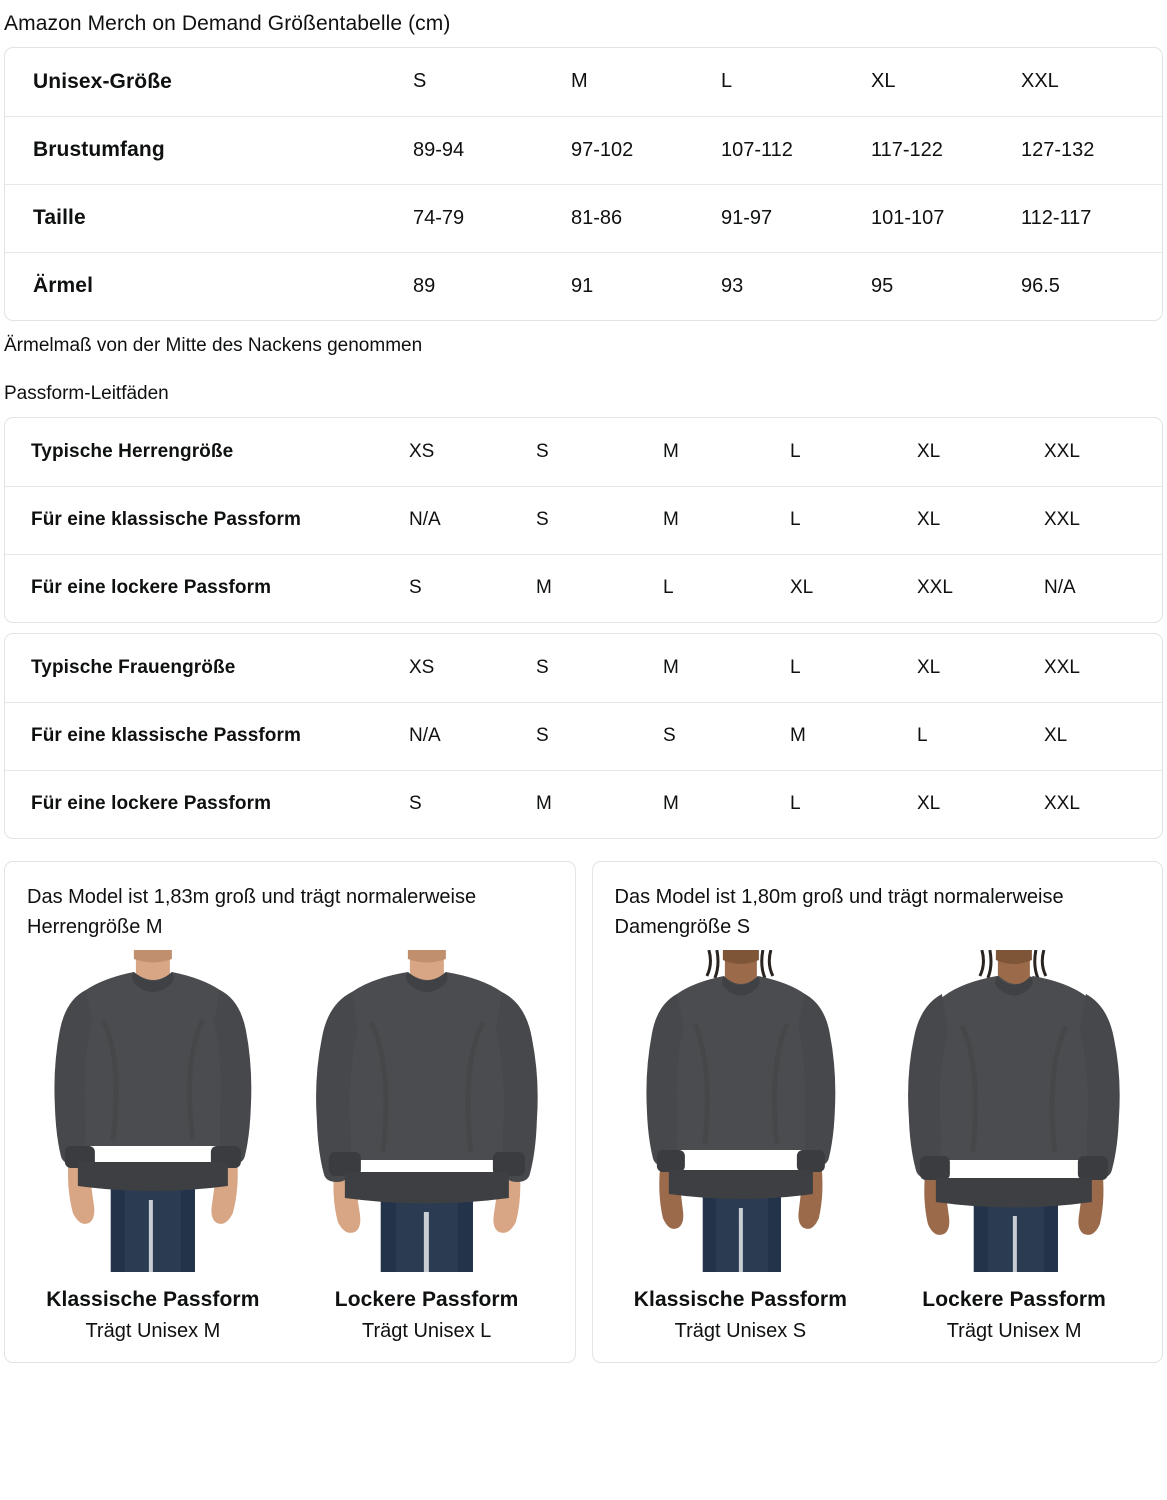 The height and width of the screenshot is (1500, 1167). I want to click on cell-womens-typical-0: XS, so click(422, 667).